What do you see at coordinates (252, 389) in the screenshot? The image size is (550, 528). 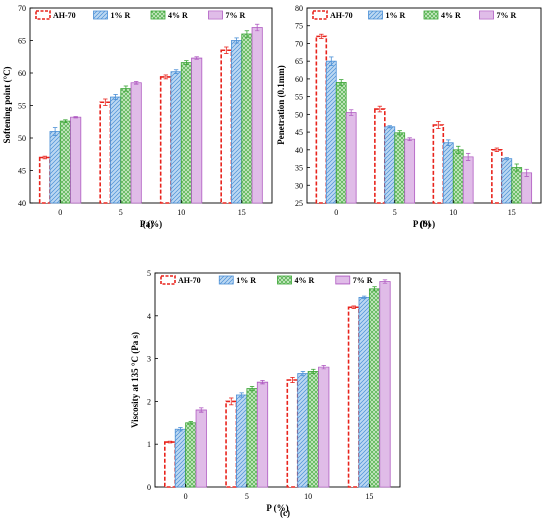 I see `error-bar-4pct-r-p5` at bounding box center [252, 389].